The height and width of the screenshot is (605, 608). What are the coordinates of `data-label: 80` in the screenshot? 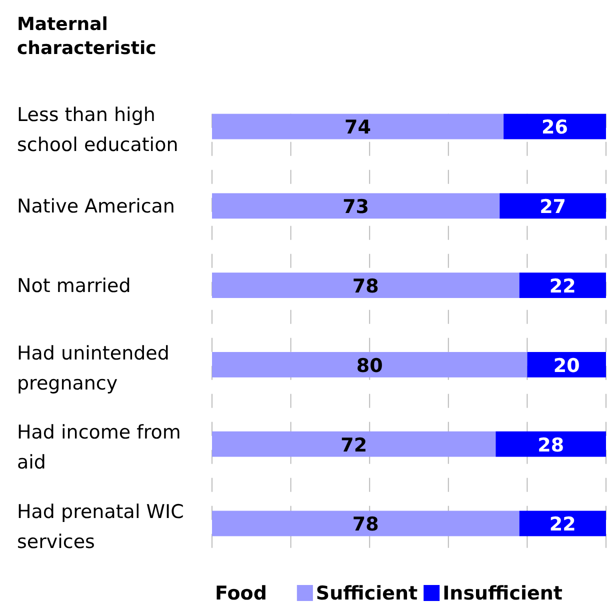 It's located at (369, 365).